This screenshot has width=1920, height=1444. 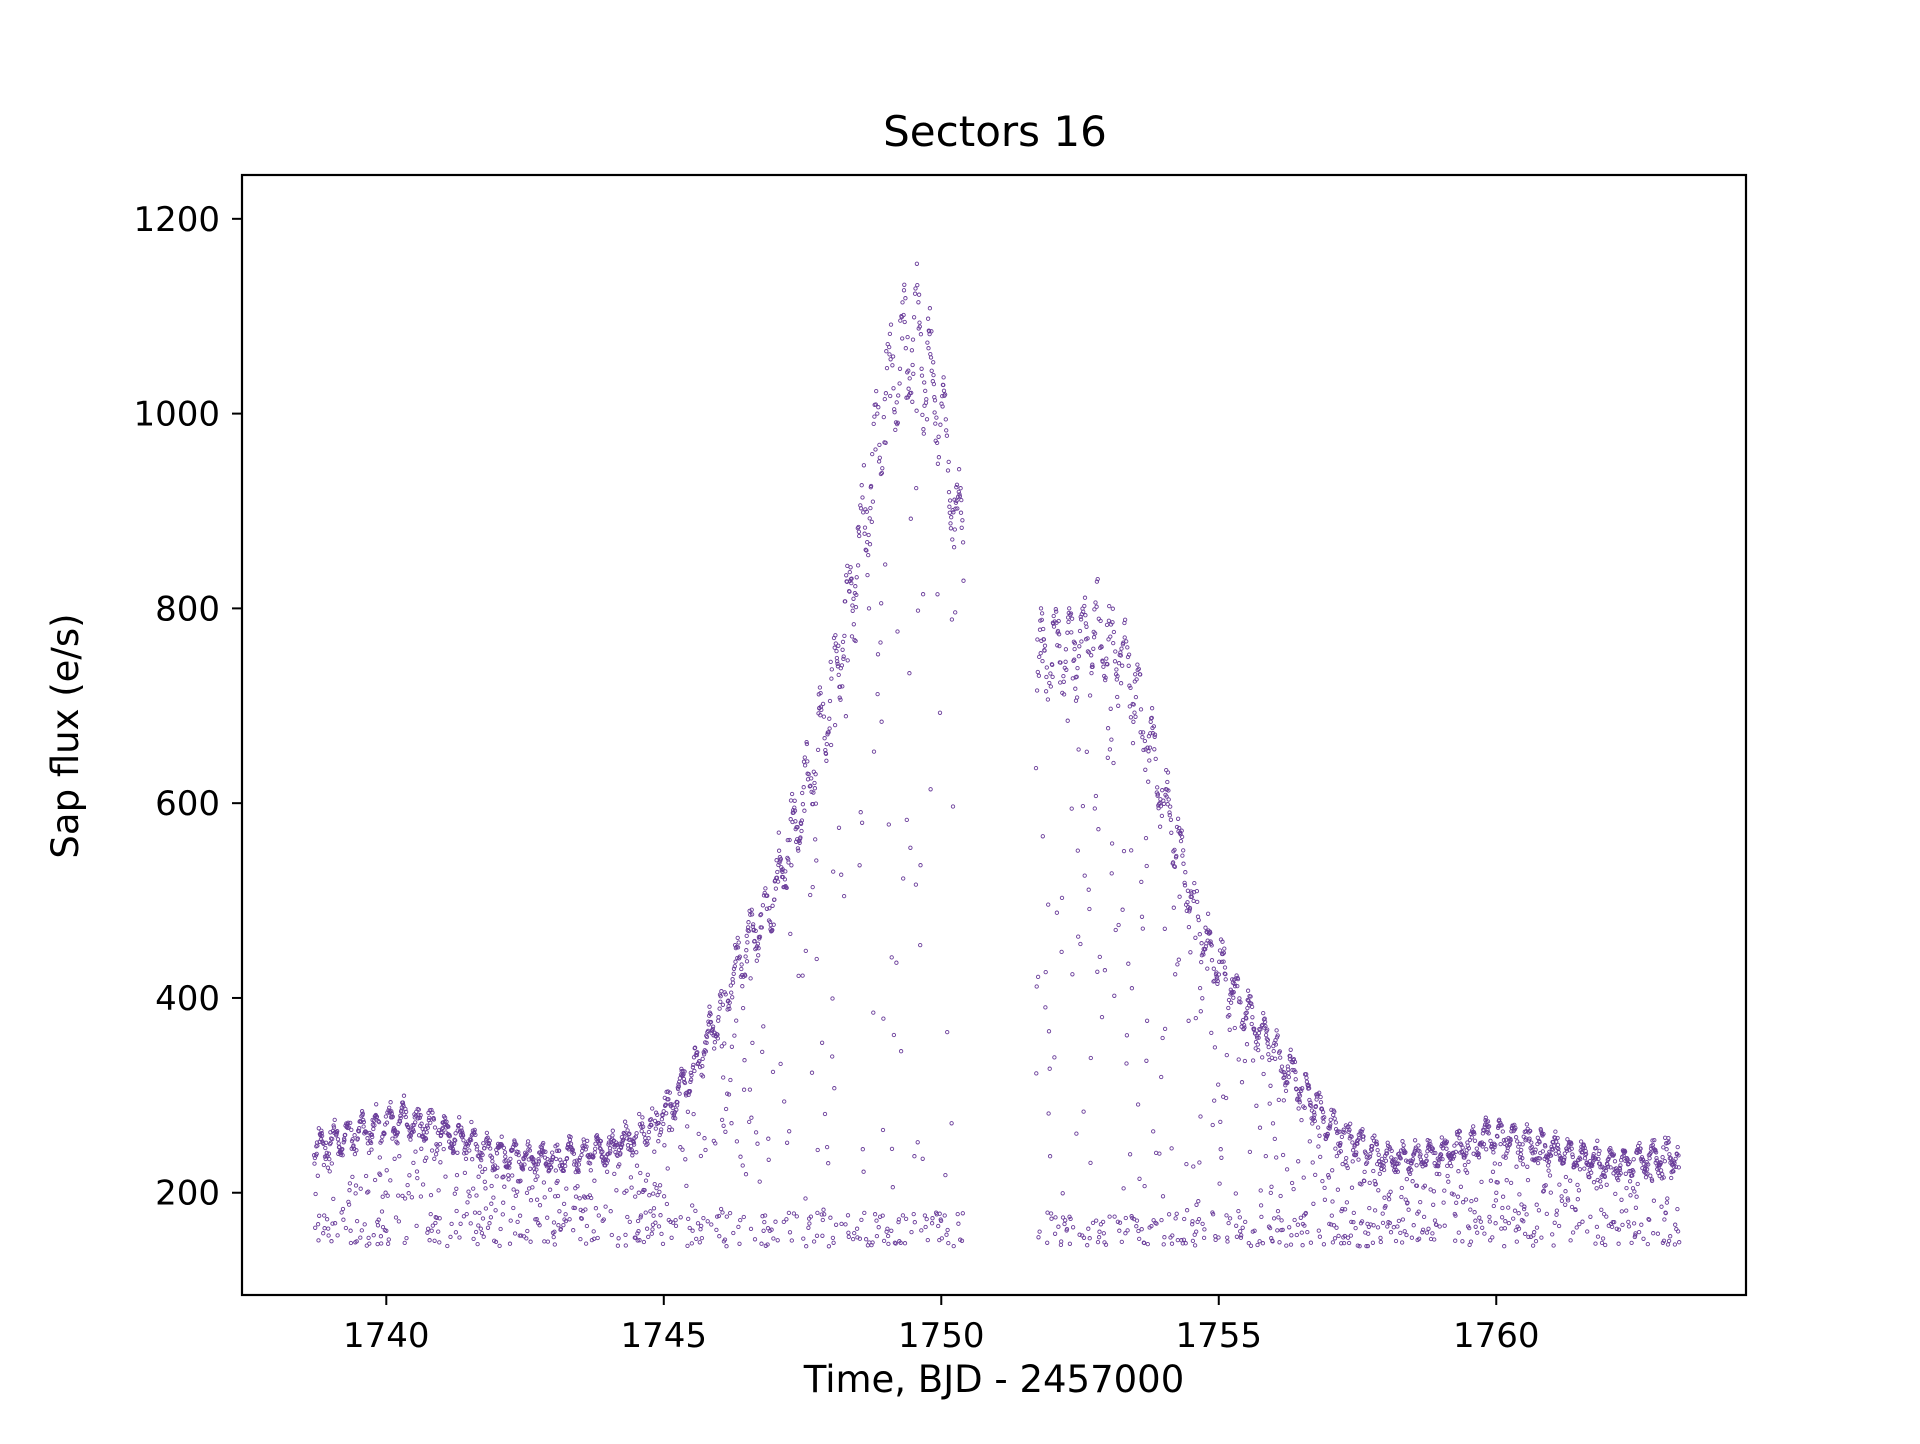 What do you see at coordinates (1496, 1336) in the screenshot?
I see `x-tick-label: 1760` at bounding box center [1496, 1336].